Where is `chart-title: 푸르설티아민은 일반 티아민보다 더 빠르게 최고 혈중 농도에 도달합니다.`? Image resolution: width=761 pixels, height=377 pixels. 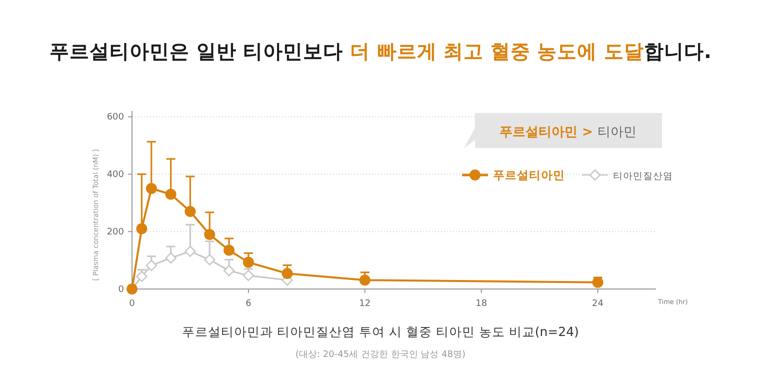
chart-title: 푸르설티아민은 일반 티아민보다 더 빠르게 최고 혈중 농도에 도달합니다. is located at coordinates (381, 51).